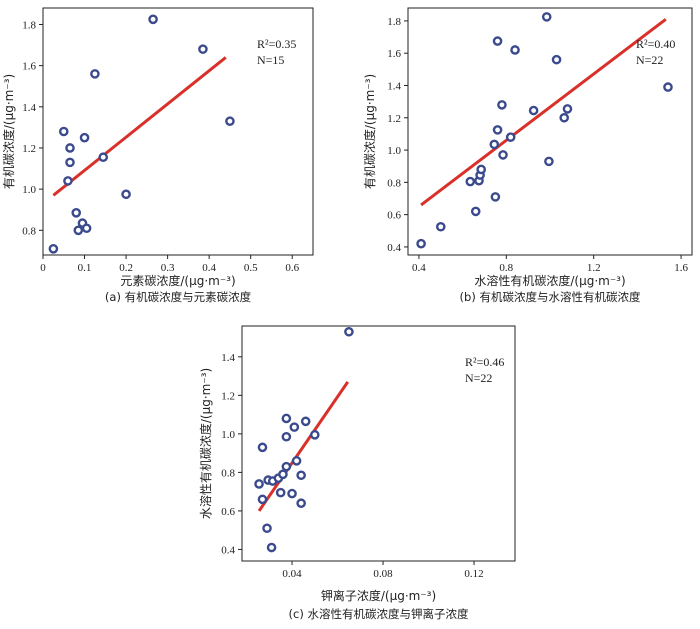 The width and height of the screenshot is (700, 629). Describe the element at coordinates (276, 44) in the screenshot. I see `r-squared-label: R²=0.35` at that location.